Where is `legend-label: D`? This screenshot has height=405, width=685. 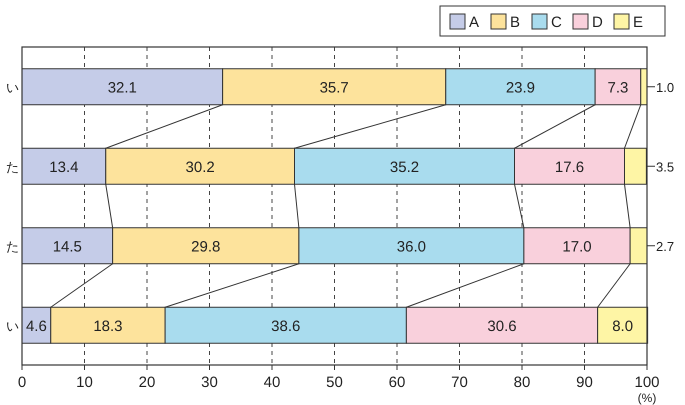 legend-label: D is located at coordinates (597, 22).